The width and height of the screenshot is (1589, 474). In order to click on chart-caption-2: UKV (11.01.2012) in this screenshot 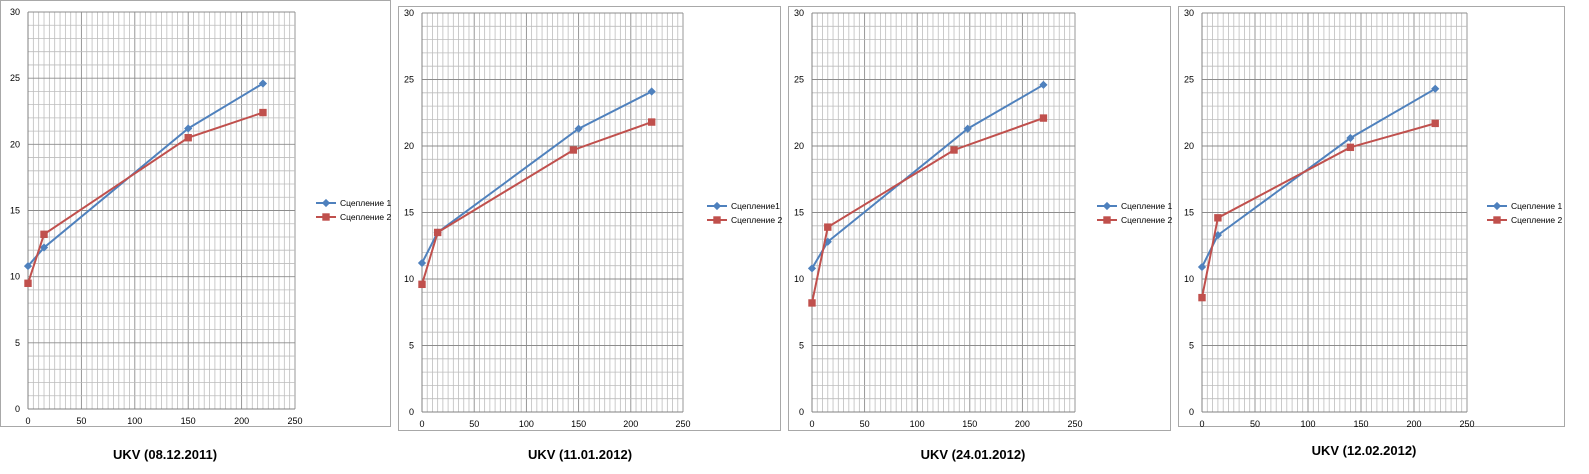, I will do `click(580, 454)`.